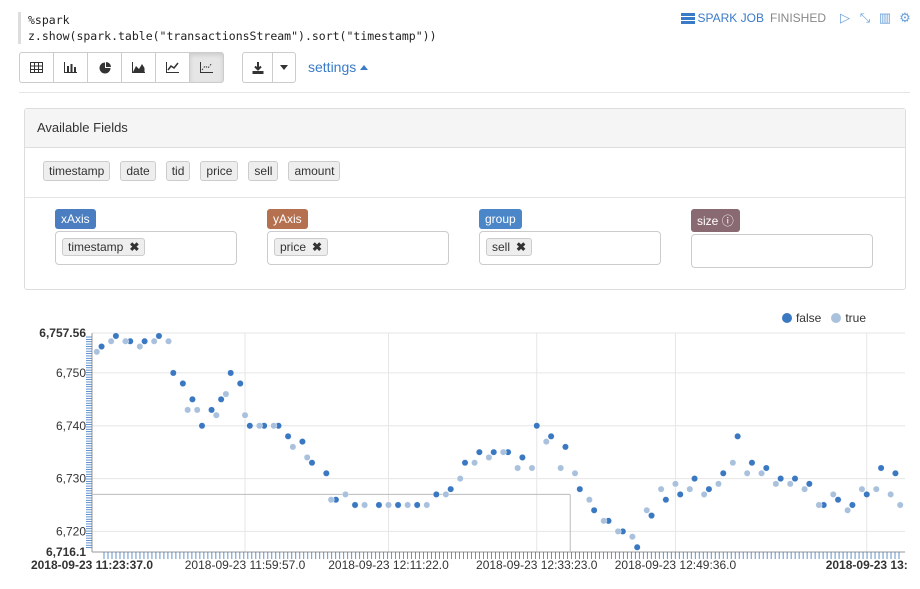 The width and height of the screenshot is (920, 589). I want to click on y-tick-label: 6,716.1, so click(66, 552).